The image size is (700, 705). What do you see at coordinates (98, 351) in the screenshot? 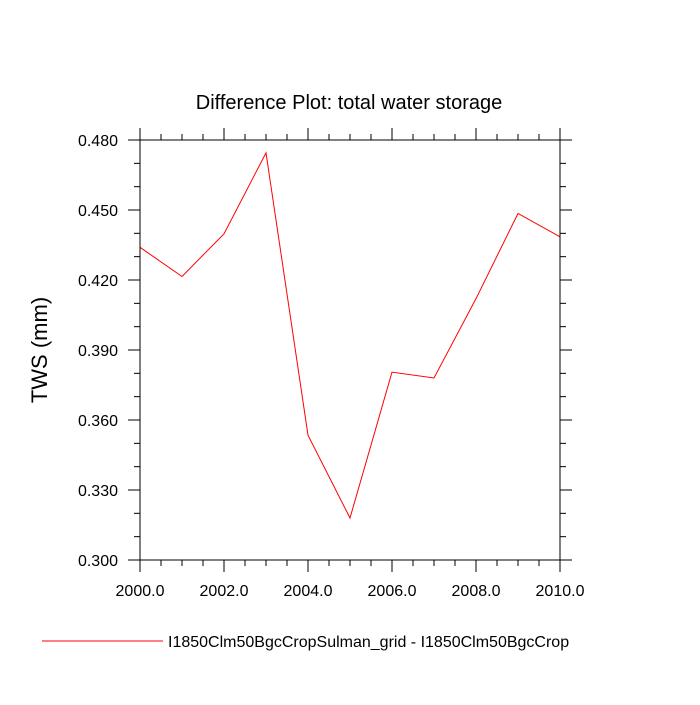
I see `y-tick-label: 0.390` at bounding box center [98, 351].